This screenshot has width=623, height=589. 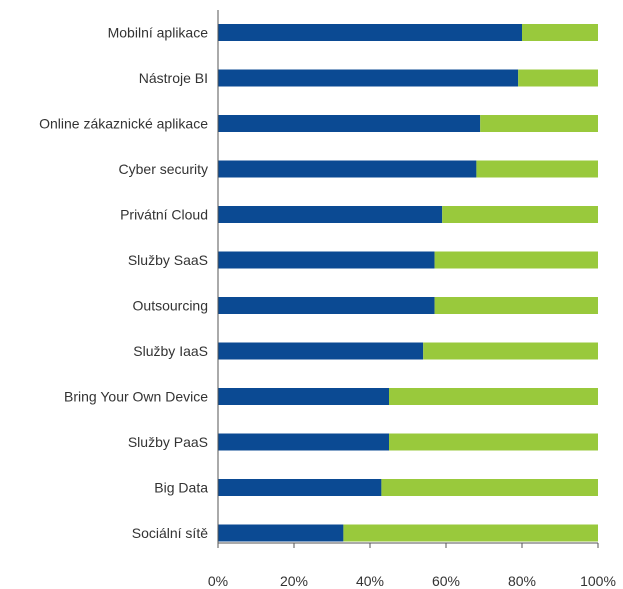 What do you see at coordinates (446, 581) in the screenshot?
I see `x-tick-label: 60%` at bounding box center [446, 581].